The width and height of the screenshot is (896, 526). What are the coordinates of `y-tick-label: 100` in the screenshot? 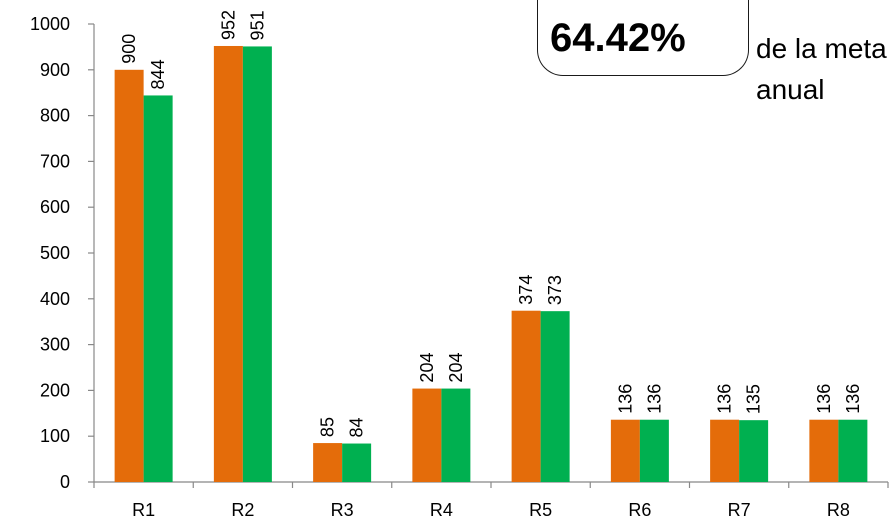 It's located at (55, 436).